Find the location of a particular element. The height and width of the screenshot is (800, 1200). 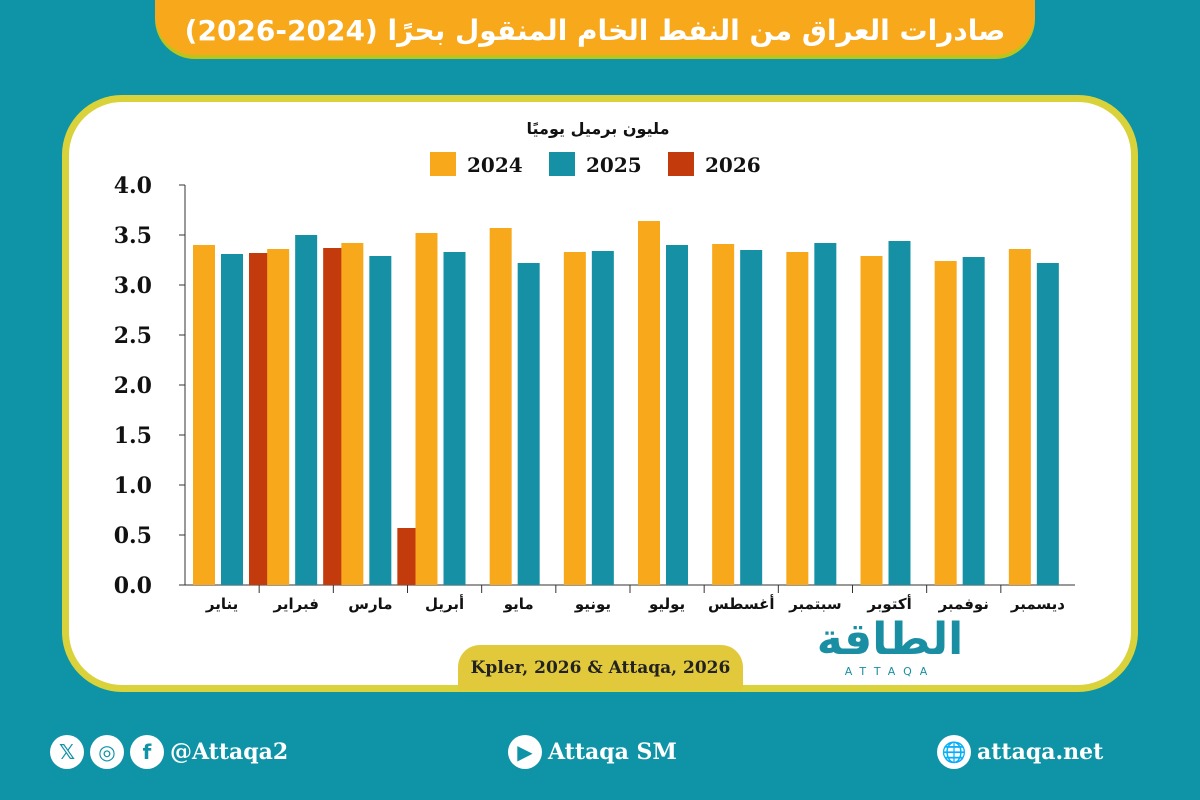

youtube-handle: Attaqa SM is located at coordinates (612, 752).